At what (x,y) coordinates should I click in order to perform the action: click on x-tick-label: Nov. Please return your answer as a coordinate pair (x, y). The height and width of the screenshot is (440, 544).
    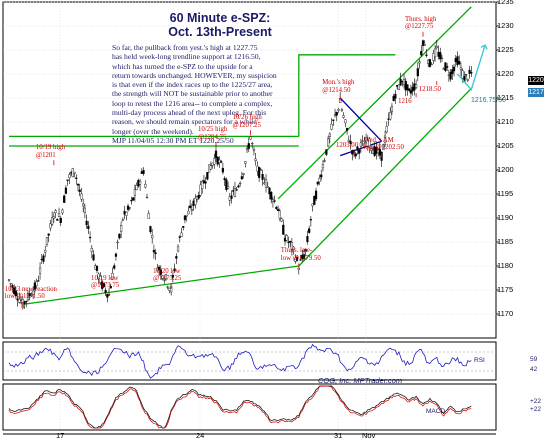
    Looking at the image, I should click on (369, 435).